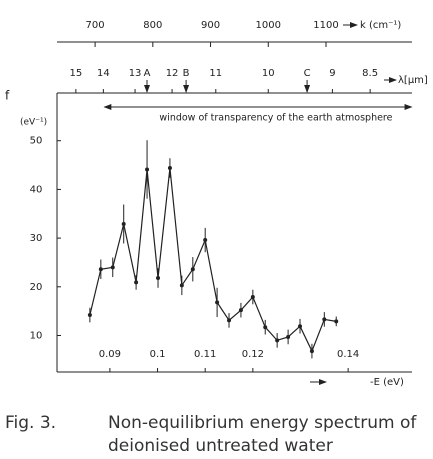 Image resolution: width=433 pixels, height=459 pixels. I want to click on y-tick-label: 30, so click(36, 238).